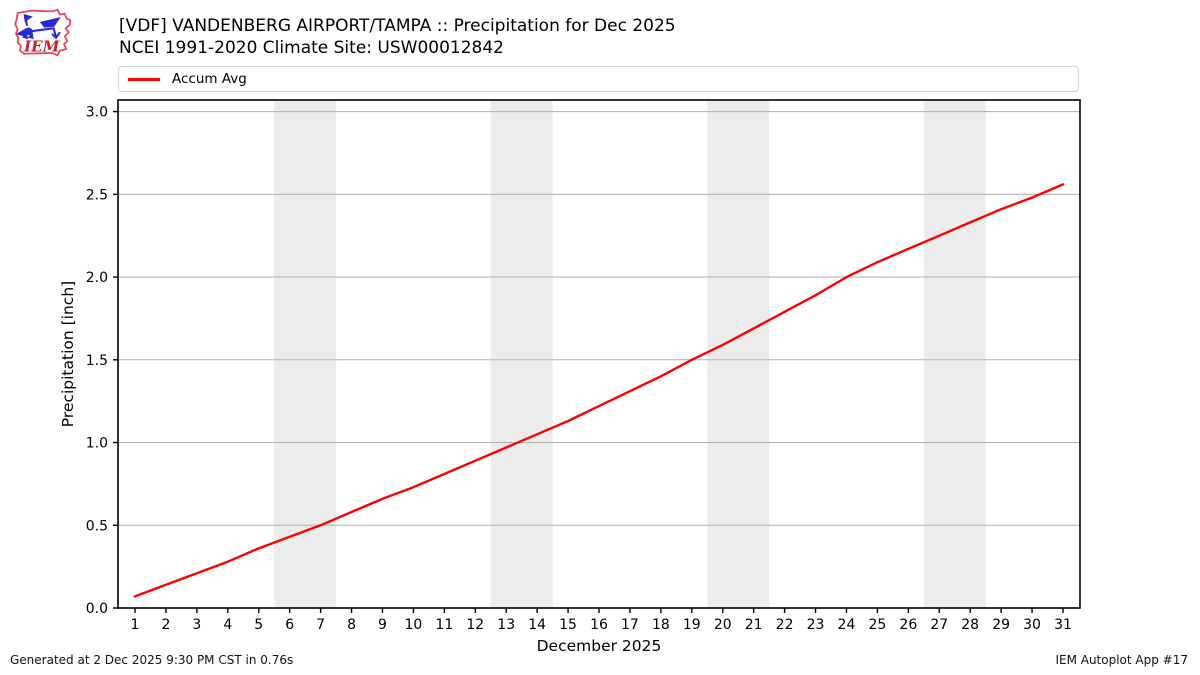  What do you see at coordinates (939, 625) in the screenshot?
I see `x-tick-label: 27` at bounding box center [939, 625].